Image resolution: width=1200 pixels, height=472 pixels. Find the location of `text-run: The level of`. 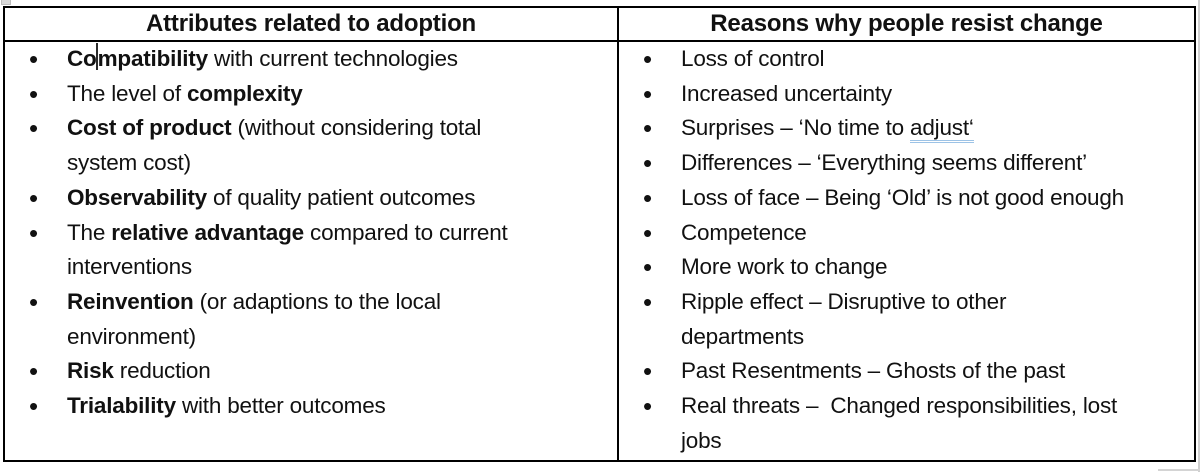

text-run: The level of is located at coordinates (127, 93).